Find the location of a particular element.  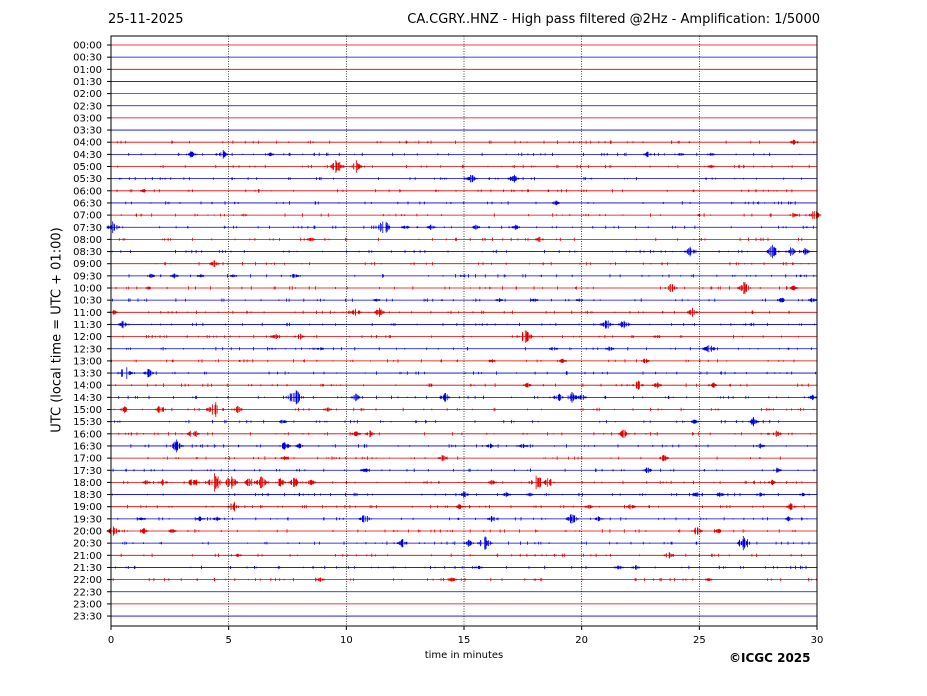

y-tick-label: 13:00 is located at coordinates (87, 361).